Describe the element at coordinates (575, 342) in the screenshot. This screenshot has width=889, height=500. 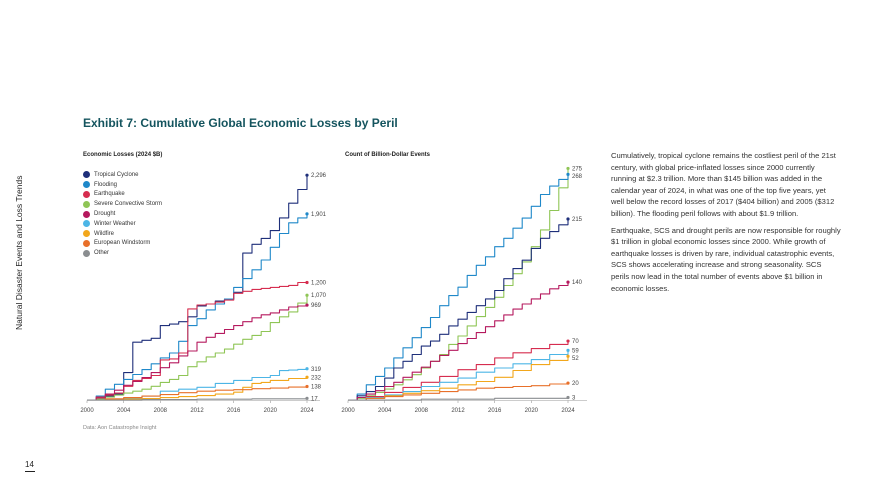
I see `series-end-label: 70` at that location.